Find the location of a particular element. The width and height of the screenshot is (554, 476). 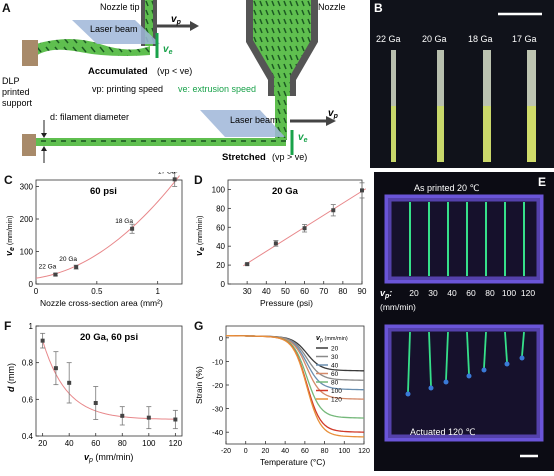

frame-as-printed is located at coordinates (464, 239).